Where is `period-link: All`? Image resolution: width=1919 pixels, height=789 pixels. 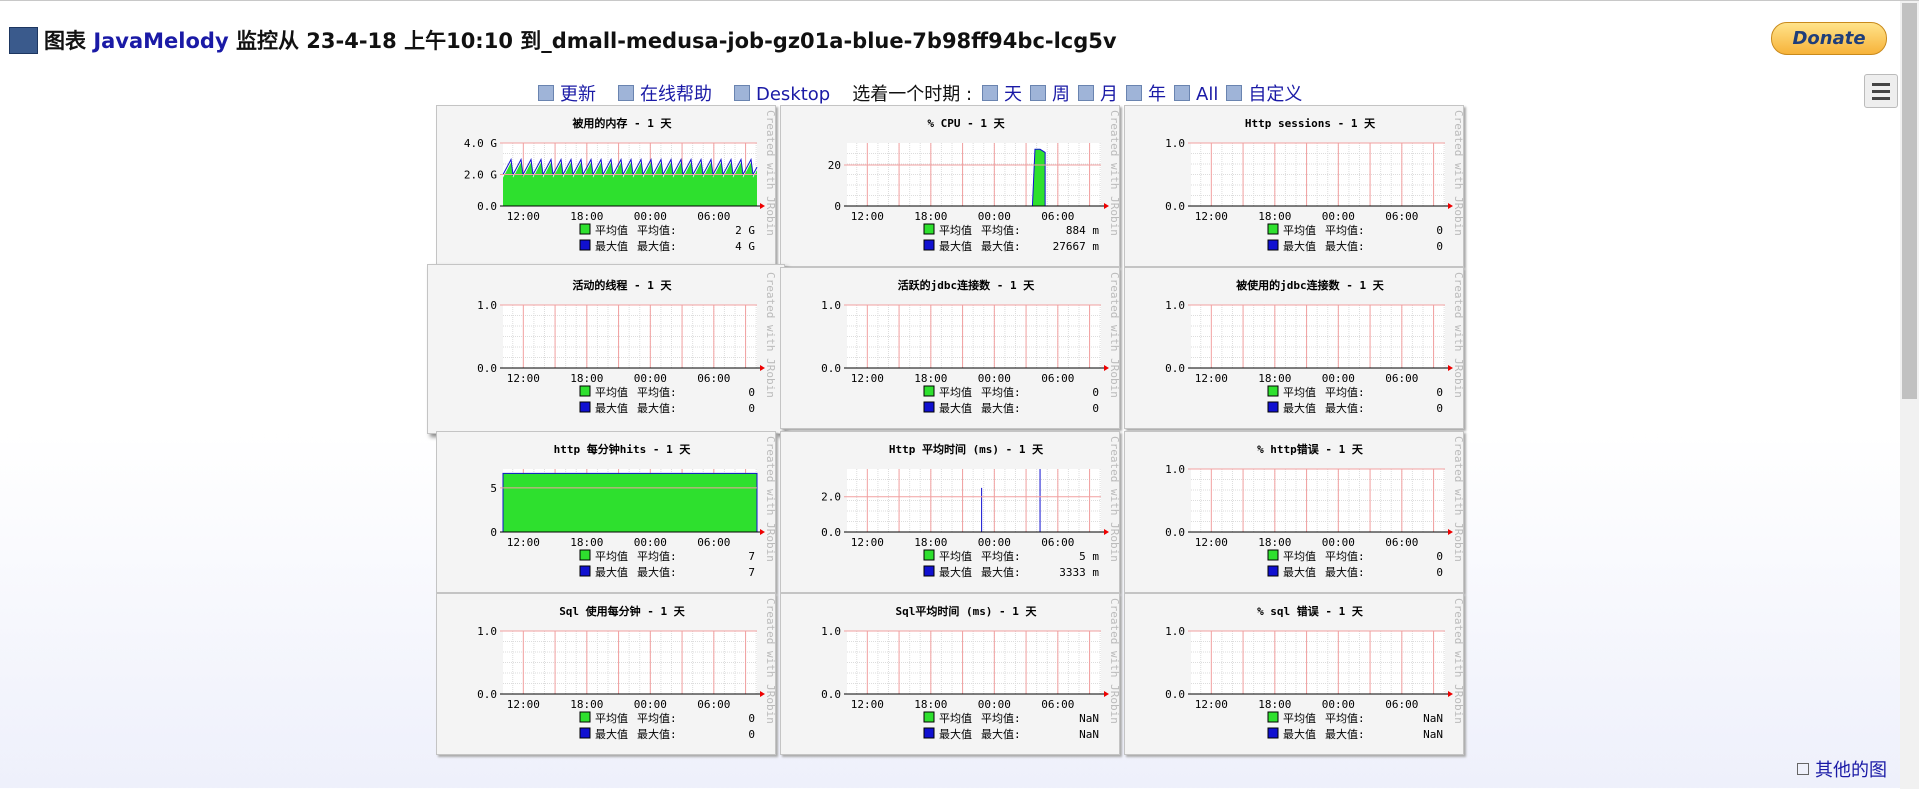
period-link: All is located at coordinates (1196, 94).